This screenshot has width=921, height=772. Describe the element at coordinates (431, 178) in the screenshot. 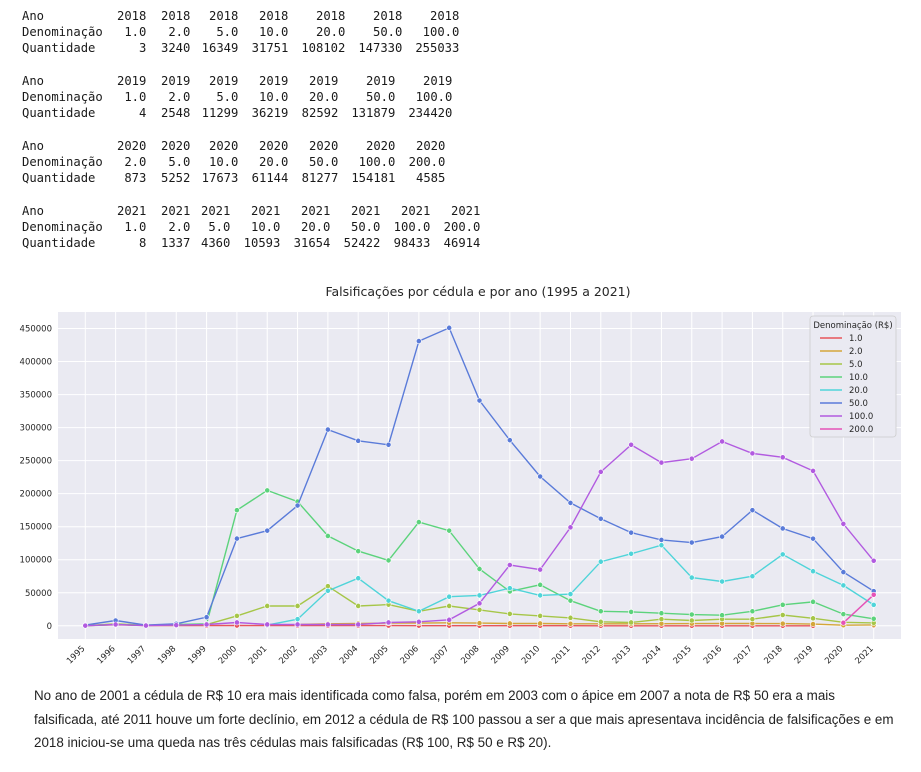

I see `table-cell: 4585` at that location.